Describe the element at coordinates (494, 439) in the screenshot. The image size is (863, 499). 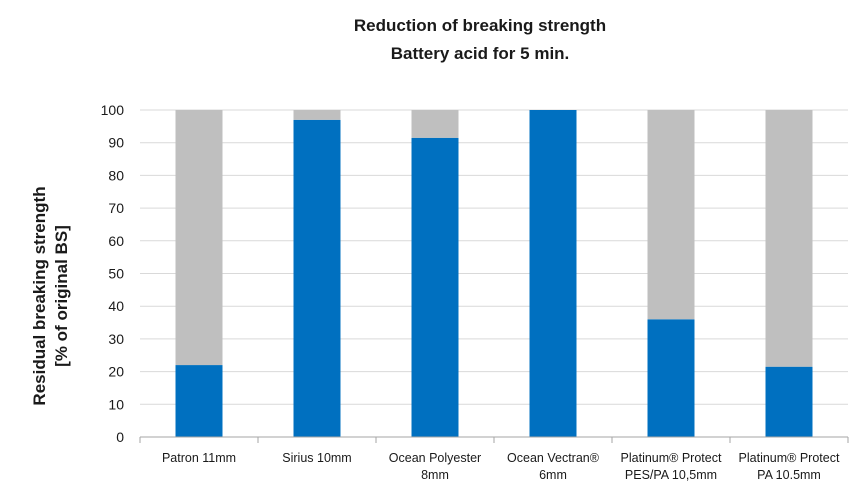
I see `x-axis` at that location.